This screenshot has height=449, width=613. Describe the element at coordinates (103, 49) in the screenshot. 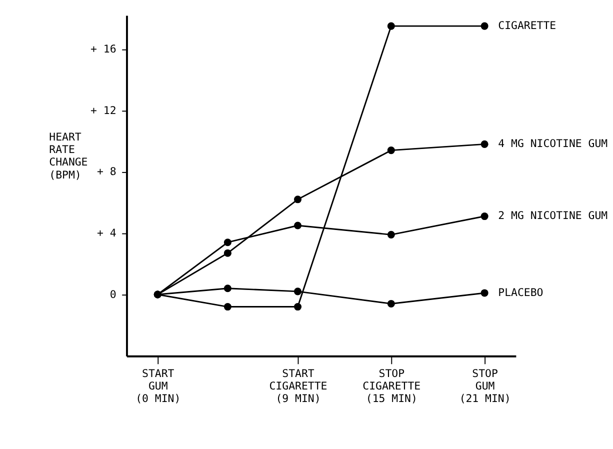

I see `y-tick-label: + 16` at that location.